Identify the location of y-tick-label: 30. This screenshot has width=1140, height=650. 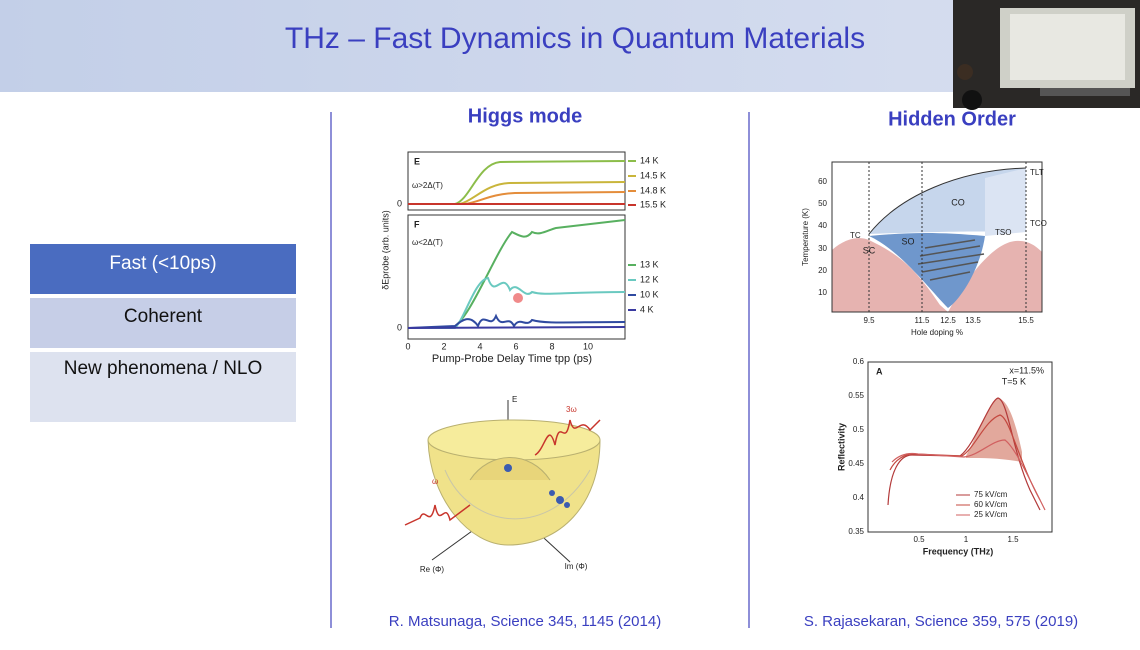
(822, 248).